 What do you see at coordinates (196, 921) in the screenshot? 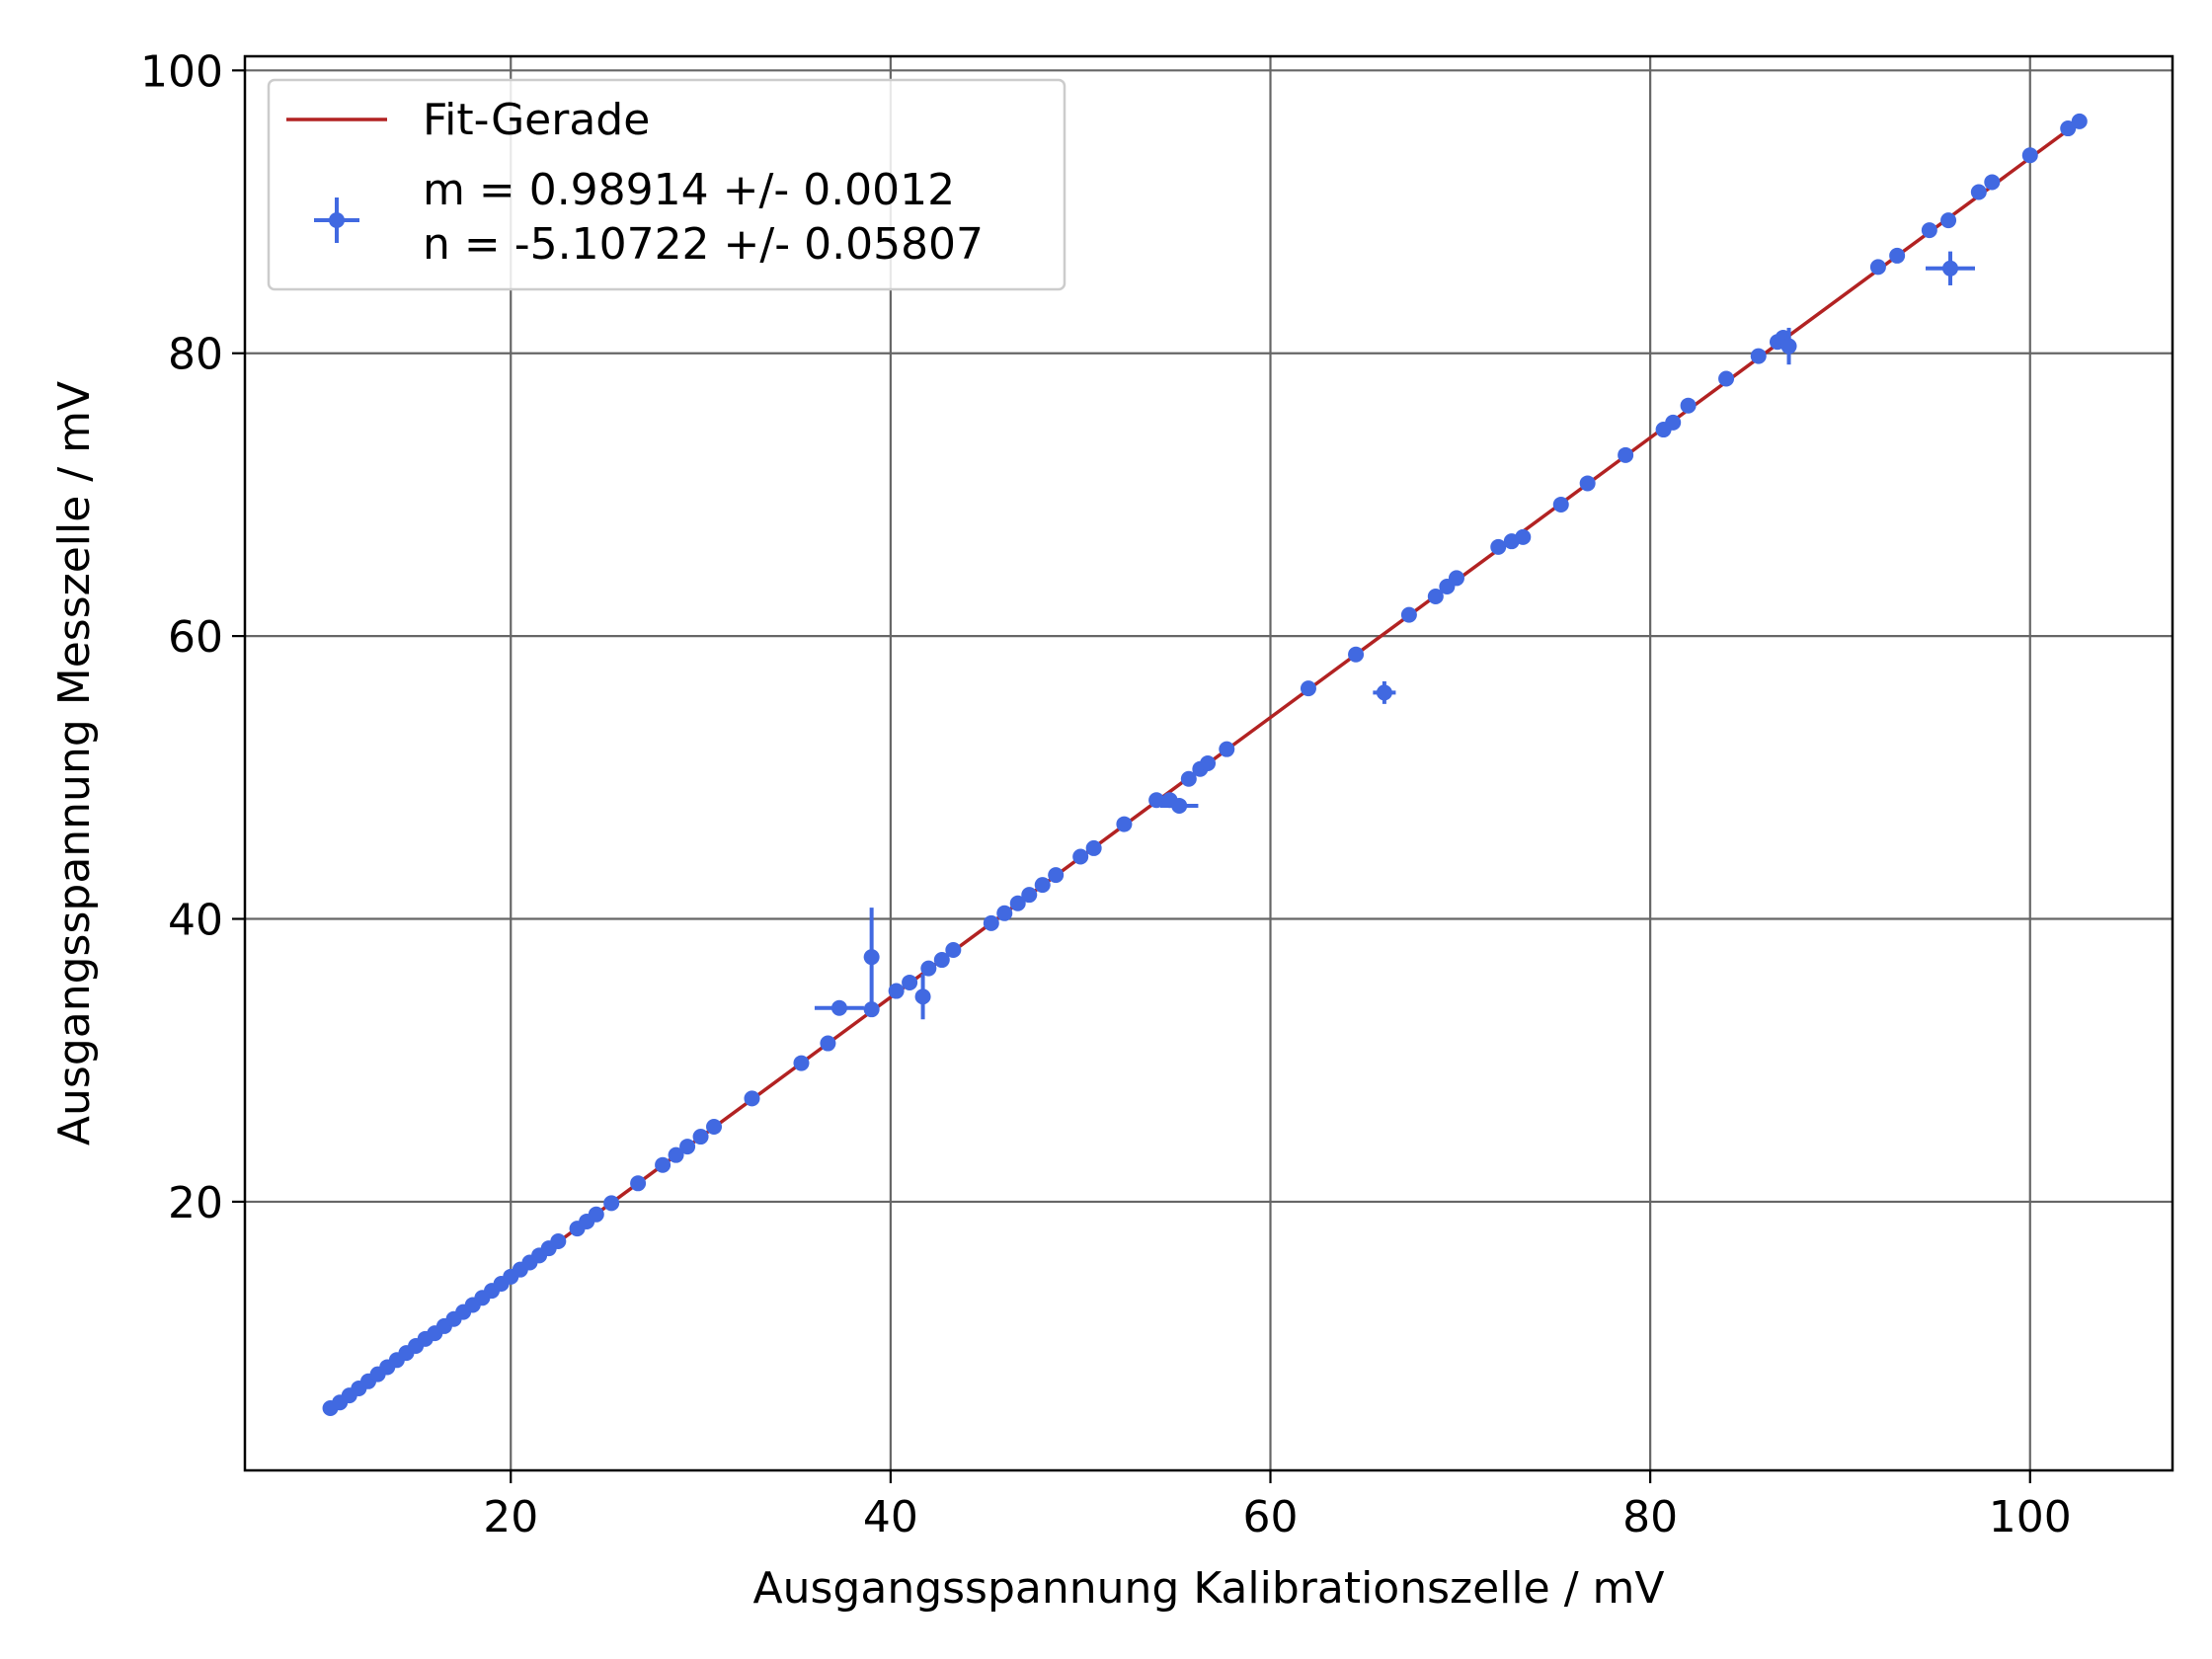
I see `y-tick-label: 40` at bounding box center [196, 921].